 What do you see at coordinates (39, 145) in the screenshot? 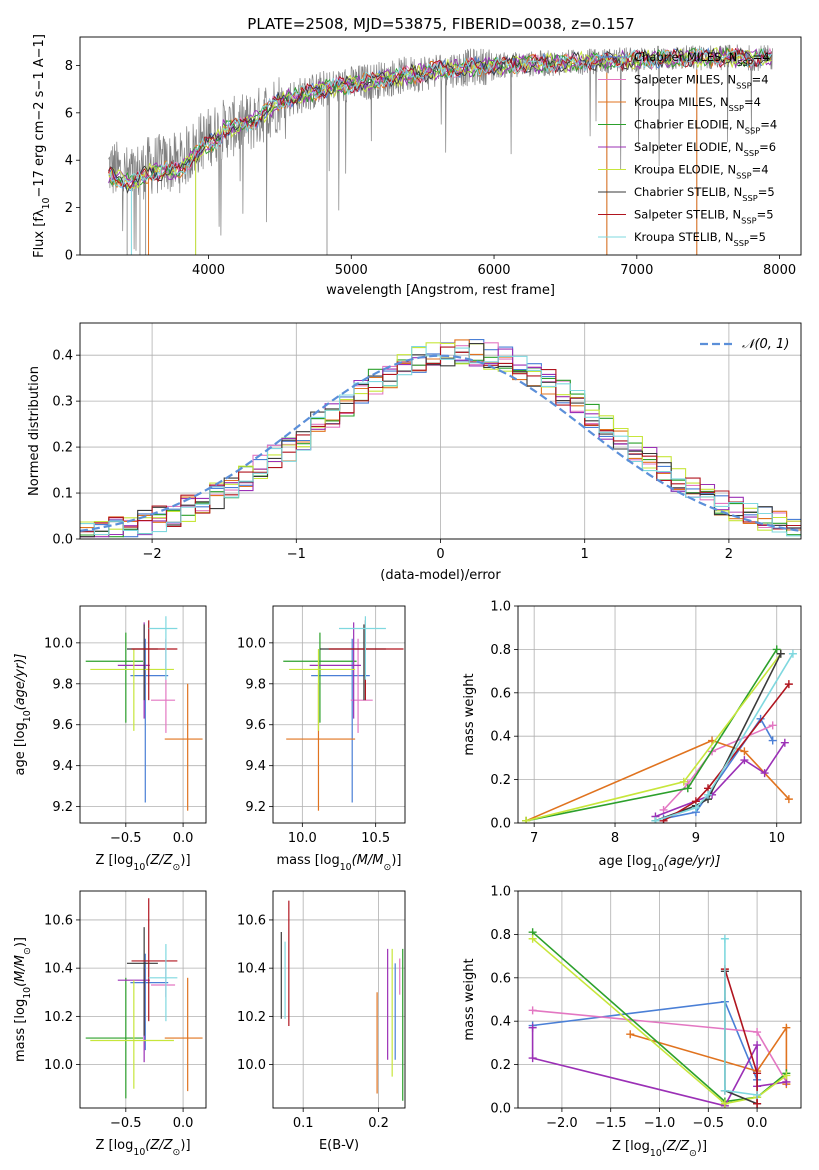
I see `y-axis-label-part: erg cm` at bounding box center [39, 145].